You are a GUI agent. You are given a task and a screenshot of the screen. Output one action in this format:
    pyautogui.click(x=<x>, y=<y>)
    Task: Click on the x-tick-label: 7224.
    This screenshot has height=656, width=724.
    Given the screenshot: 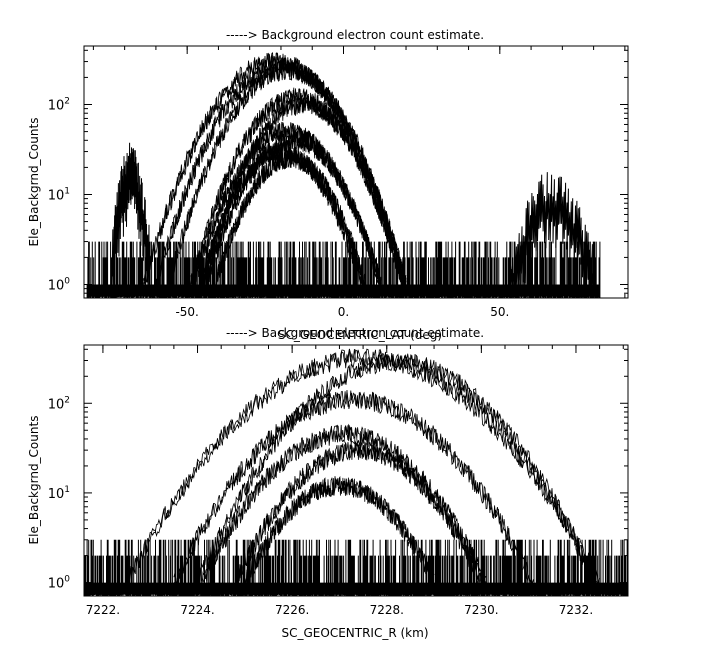 What is the action you would take?
    pyautogui.click(x=197, y=610)
    